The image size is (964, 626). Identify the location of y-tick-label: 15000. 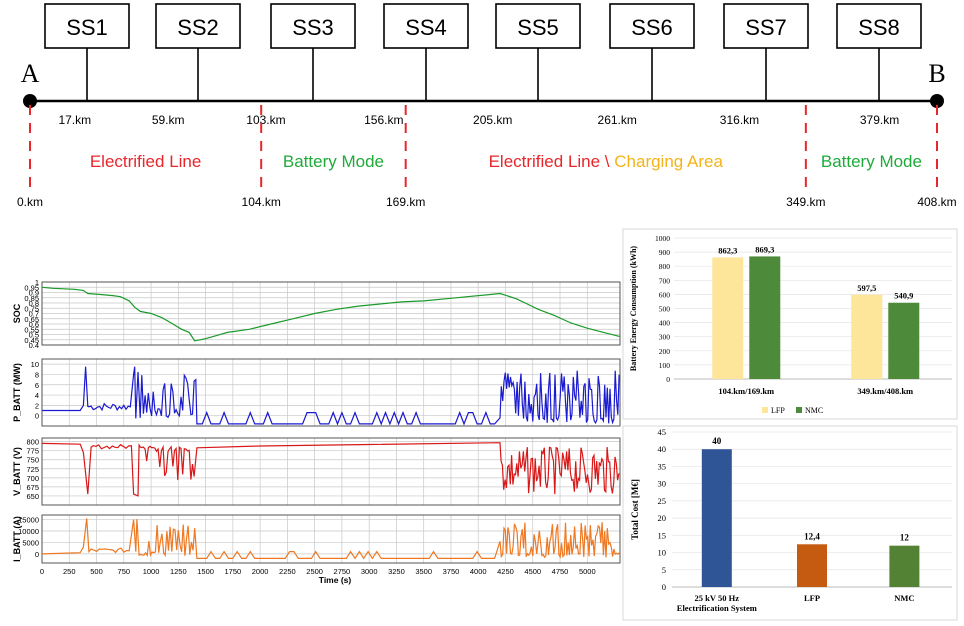
(28, 520).